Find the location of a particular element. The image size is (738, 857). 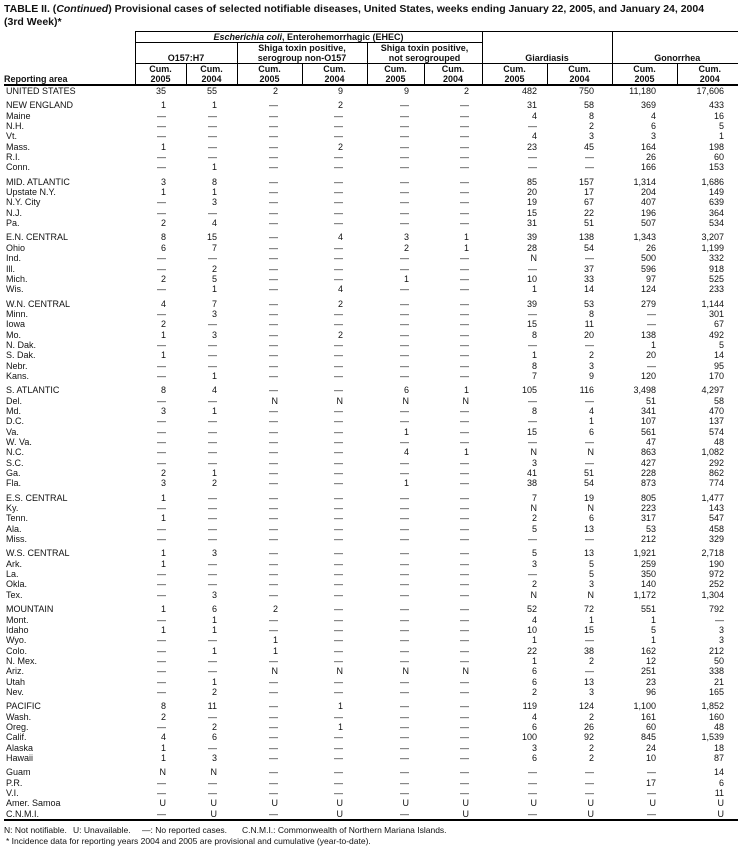

value-cell: 1,477 is located at coordinates (713, 497).